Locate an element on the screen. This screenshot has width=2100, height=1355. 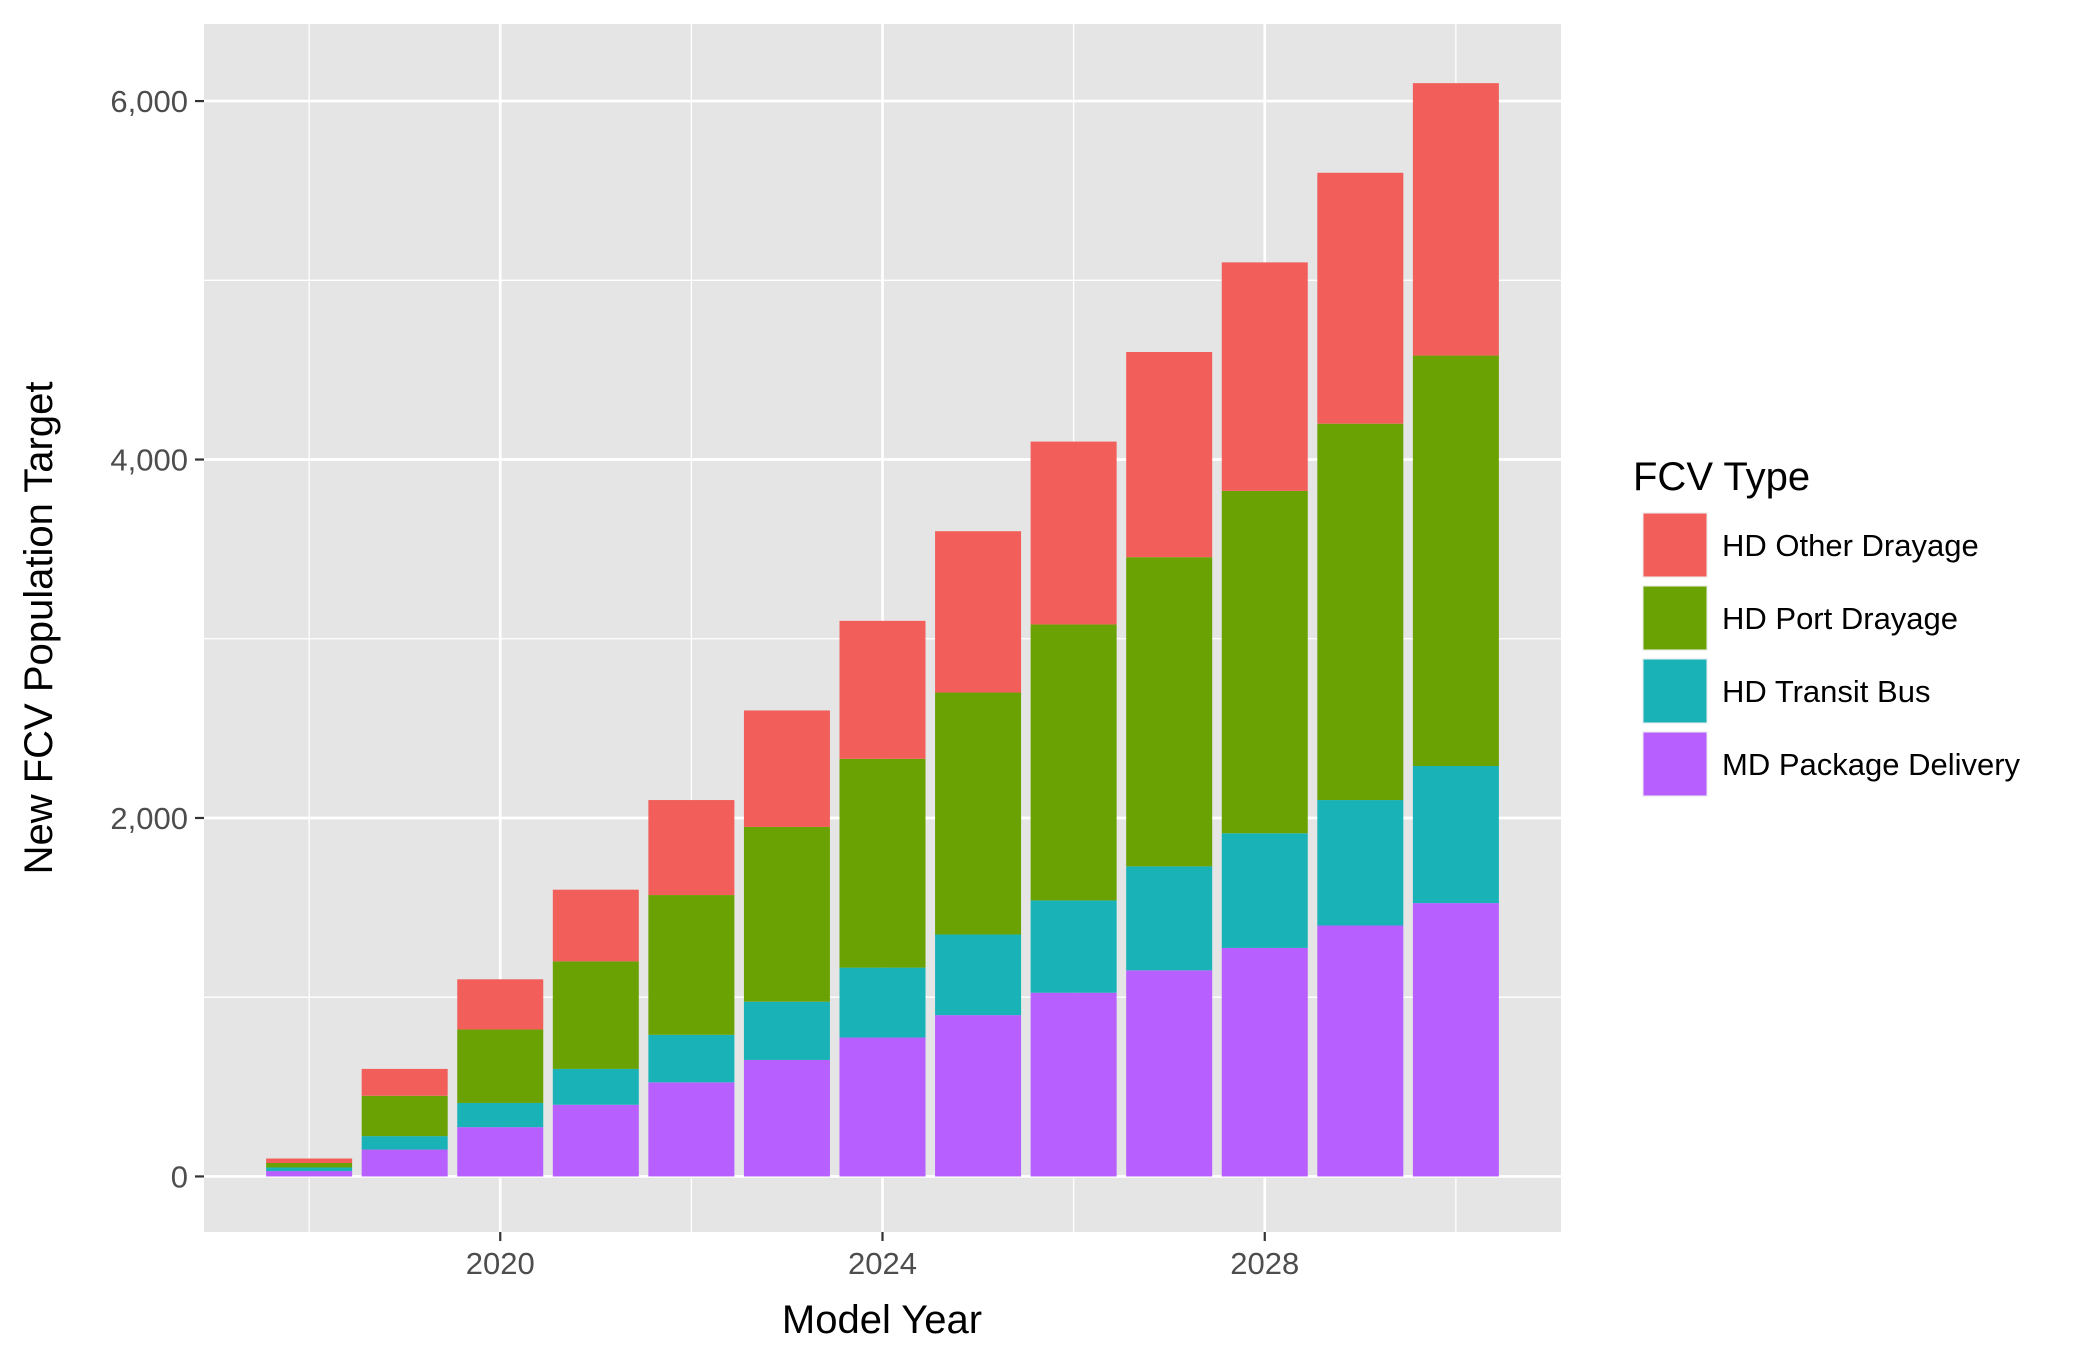
bar-hd-transit-bus-2027 is located at coordinates (1169, 918).